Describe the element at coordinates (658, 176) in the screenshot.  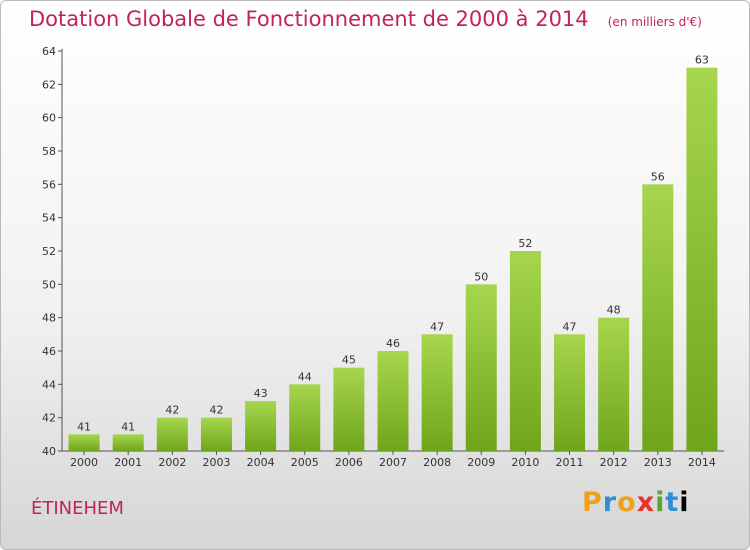
I see `data-label: 56` at that location.